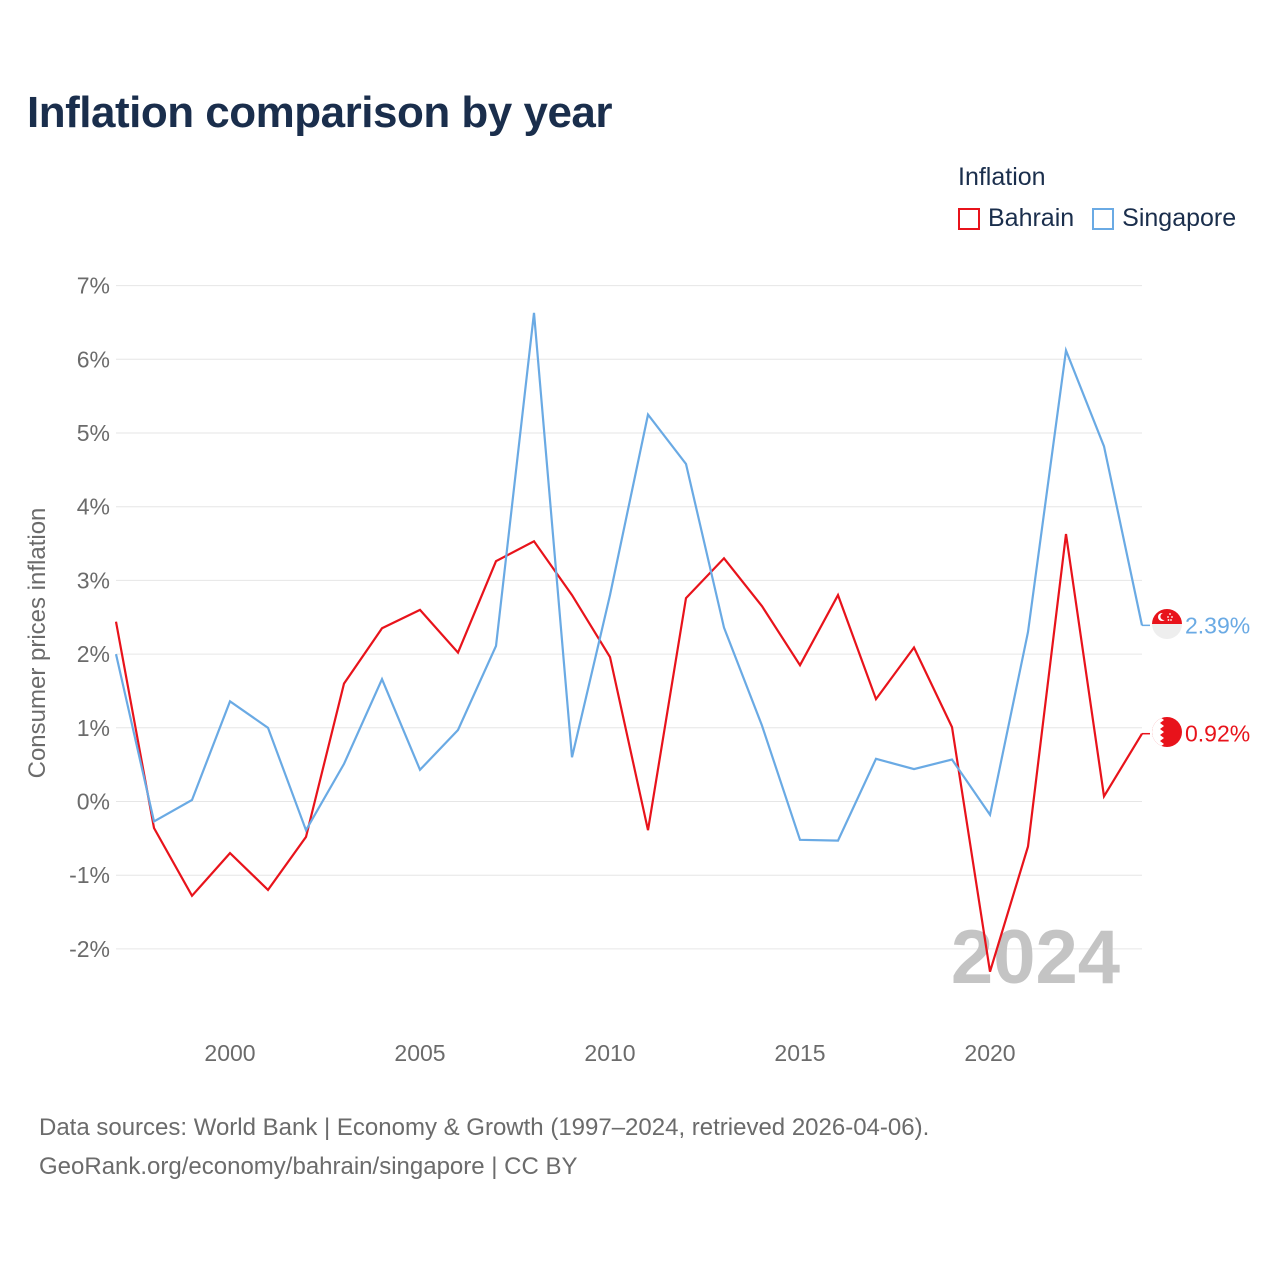  What do you see at coordinates (419, 1053) in the screenshot?
I see `x-tick-label: 2005` at bounding box center [419, 1053].